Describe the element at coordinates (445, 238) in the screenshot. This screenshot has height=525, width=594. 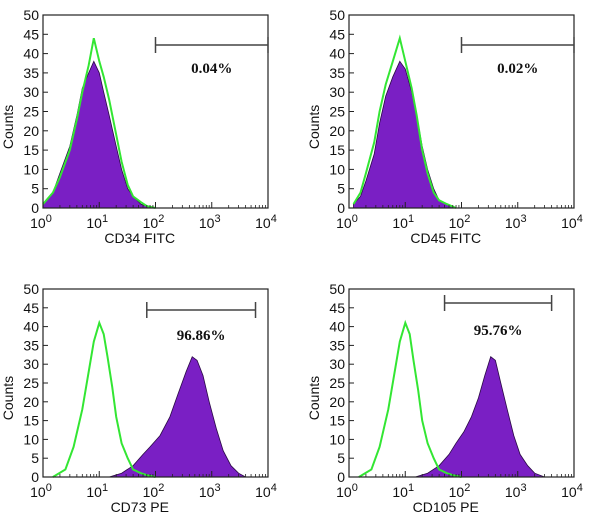
I see `x-axis-label: CD45 FITC` at that location.